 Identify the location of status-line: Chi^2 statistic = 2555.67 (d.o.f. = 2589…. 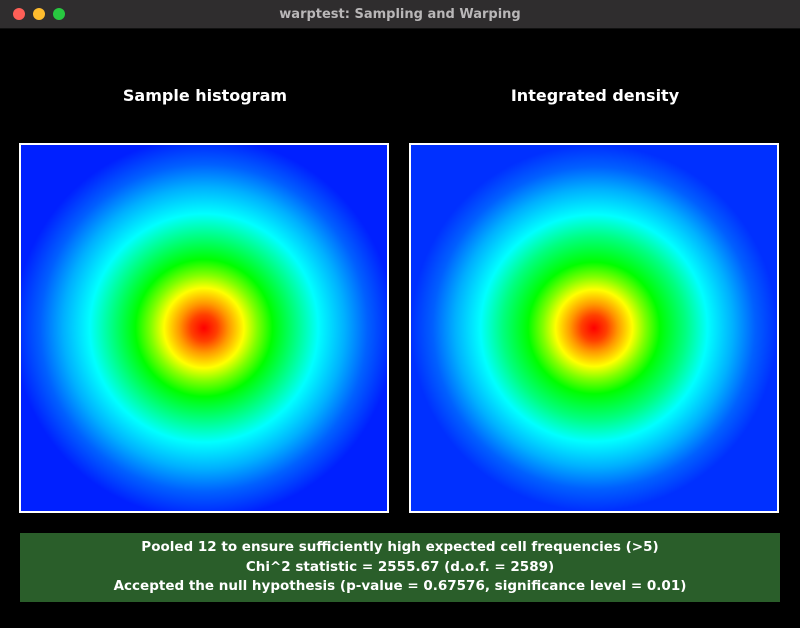
(400, 566).